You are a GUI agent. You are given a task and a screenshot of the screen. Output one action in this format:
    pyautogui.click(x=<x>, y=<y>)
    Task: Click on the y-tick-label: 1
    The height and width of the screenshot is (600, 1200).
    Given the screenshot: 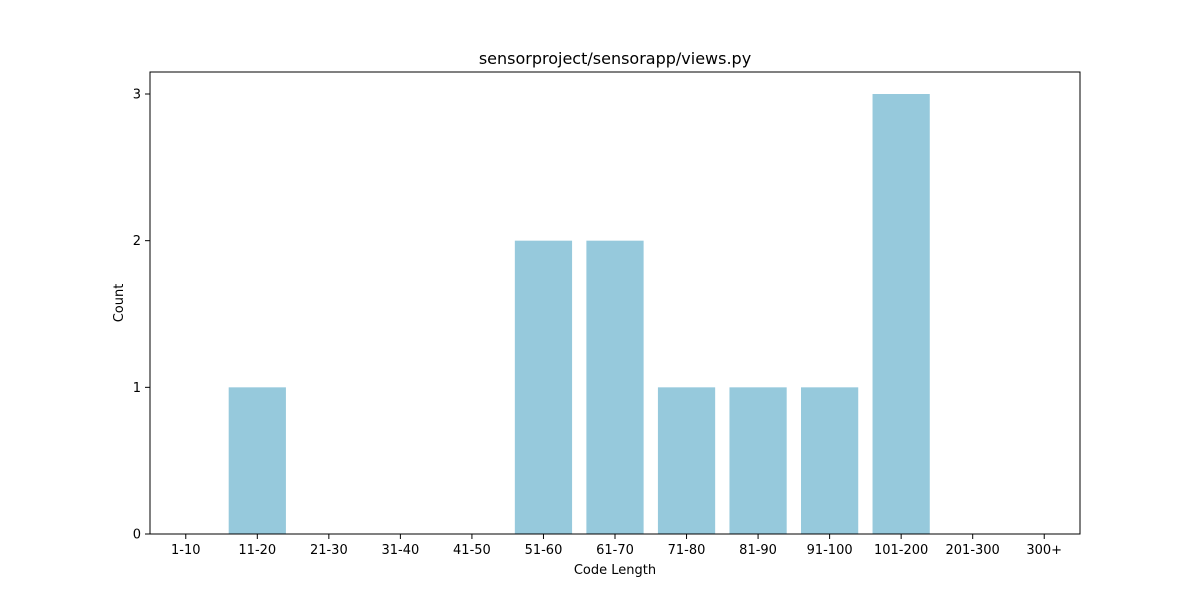 What is the action you would take?
    pyautogui.click(x=137, y=388)
    